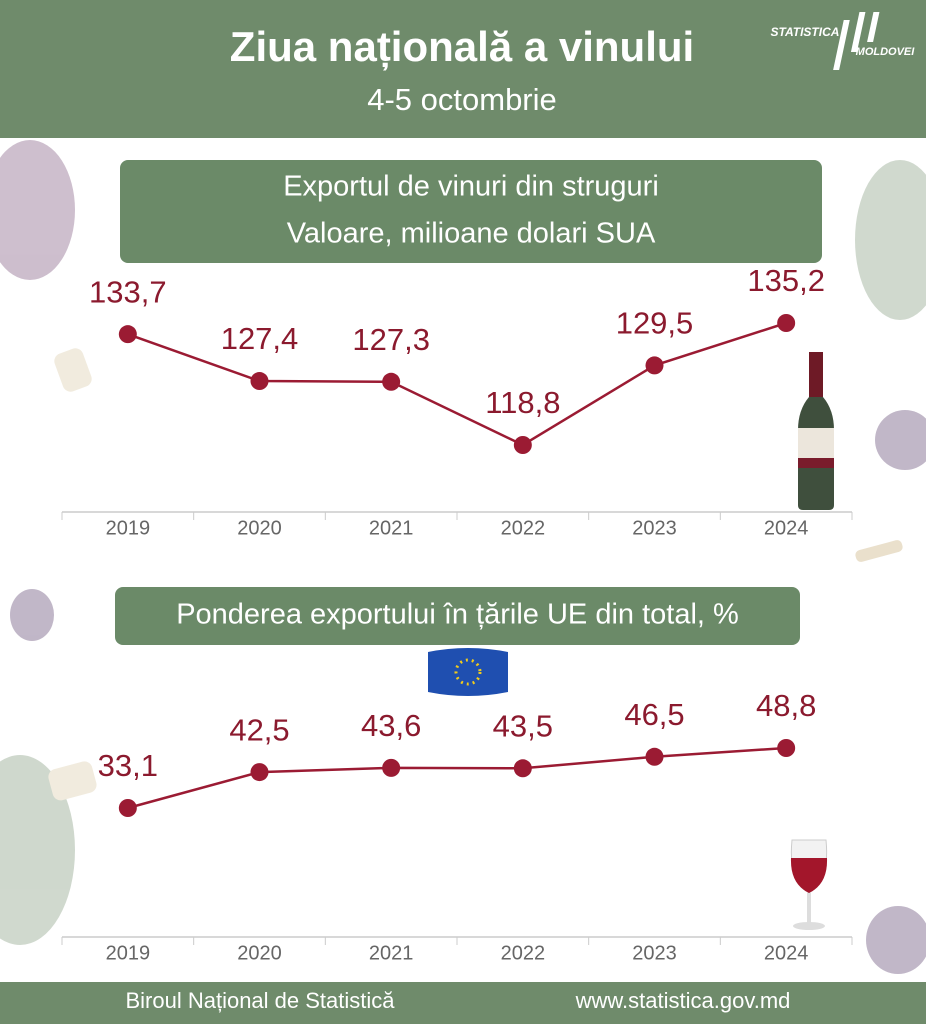 The height and width of the screenshot is (1024, 926). I want to click on logo-bars, so click(856, 41).